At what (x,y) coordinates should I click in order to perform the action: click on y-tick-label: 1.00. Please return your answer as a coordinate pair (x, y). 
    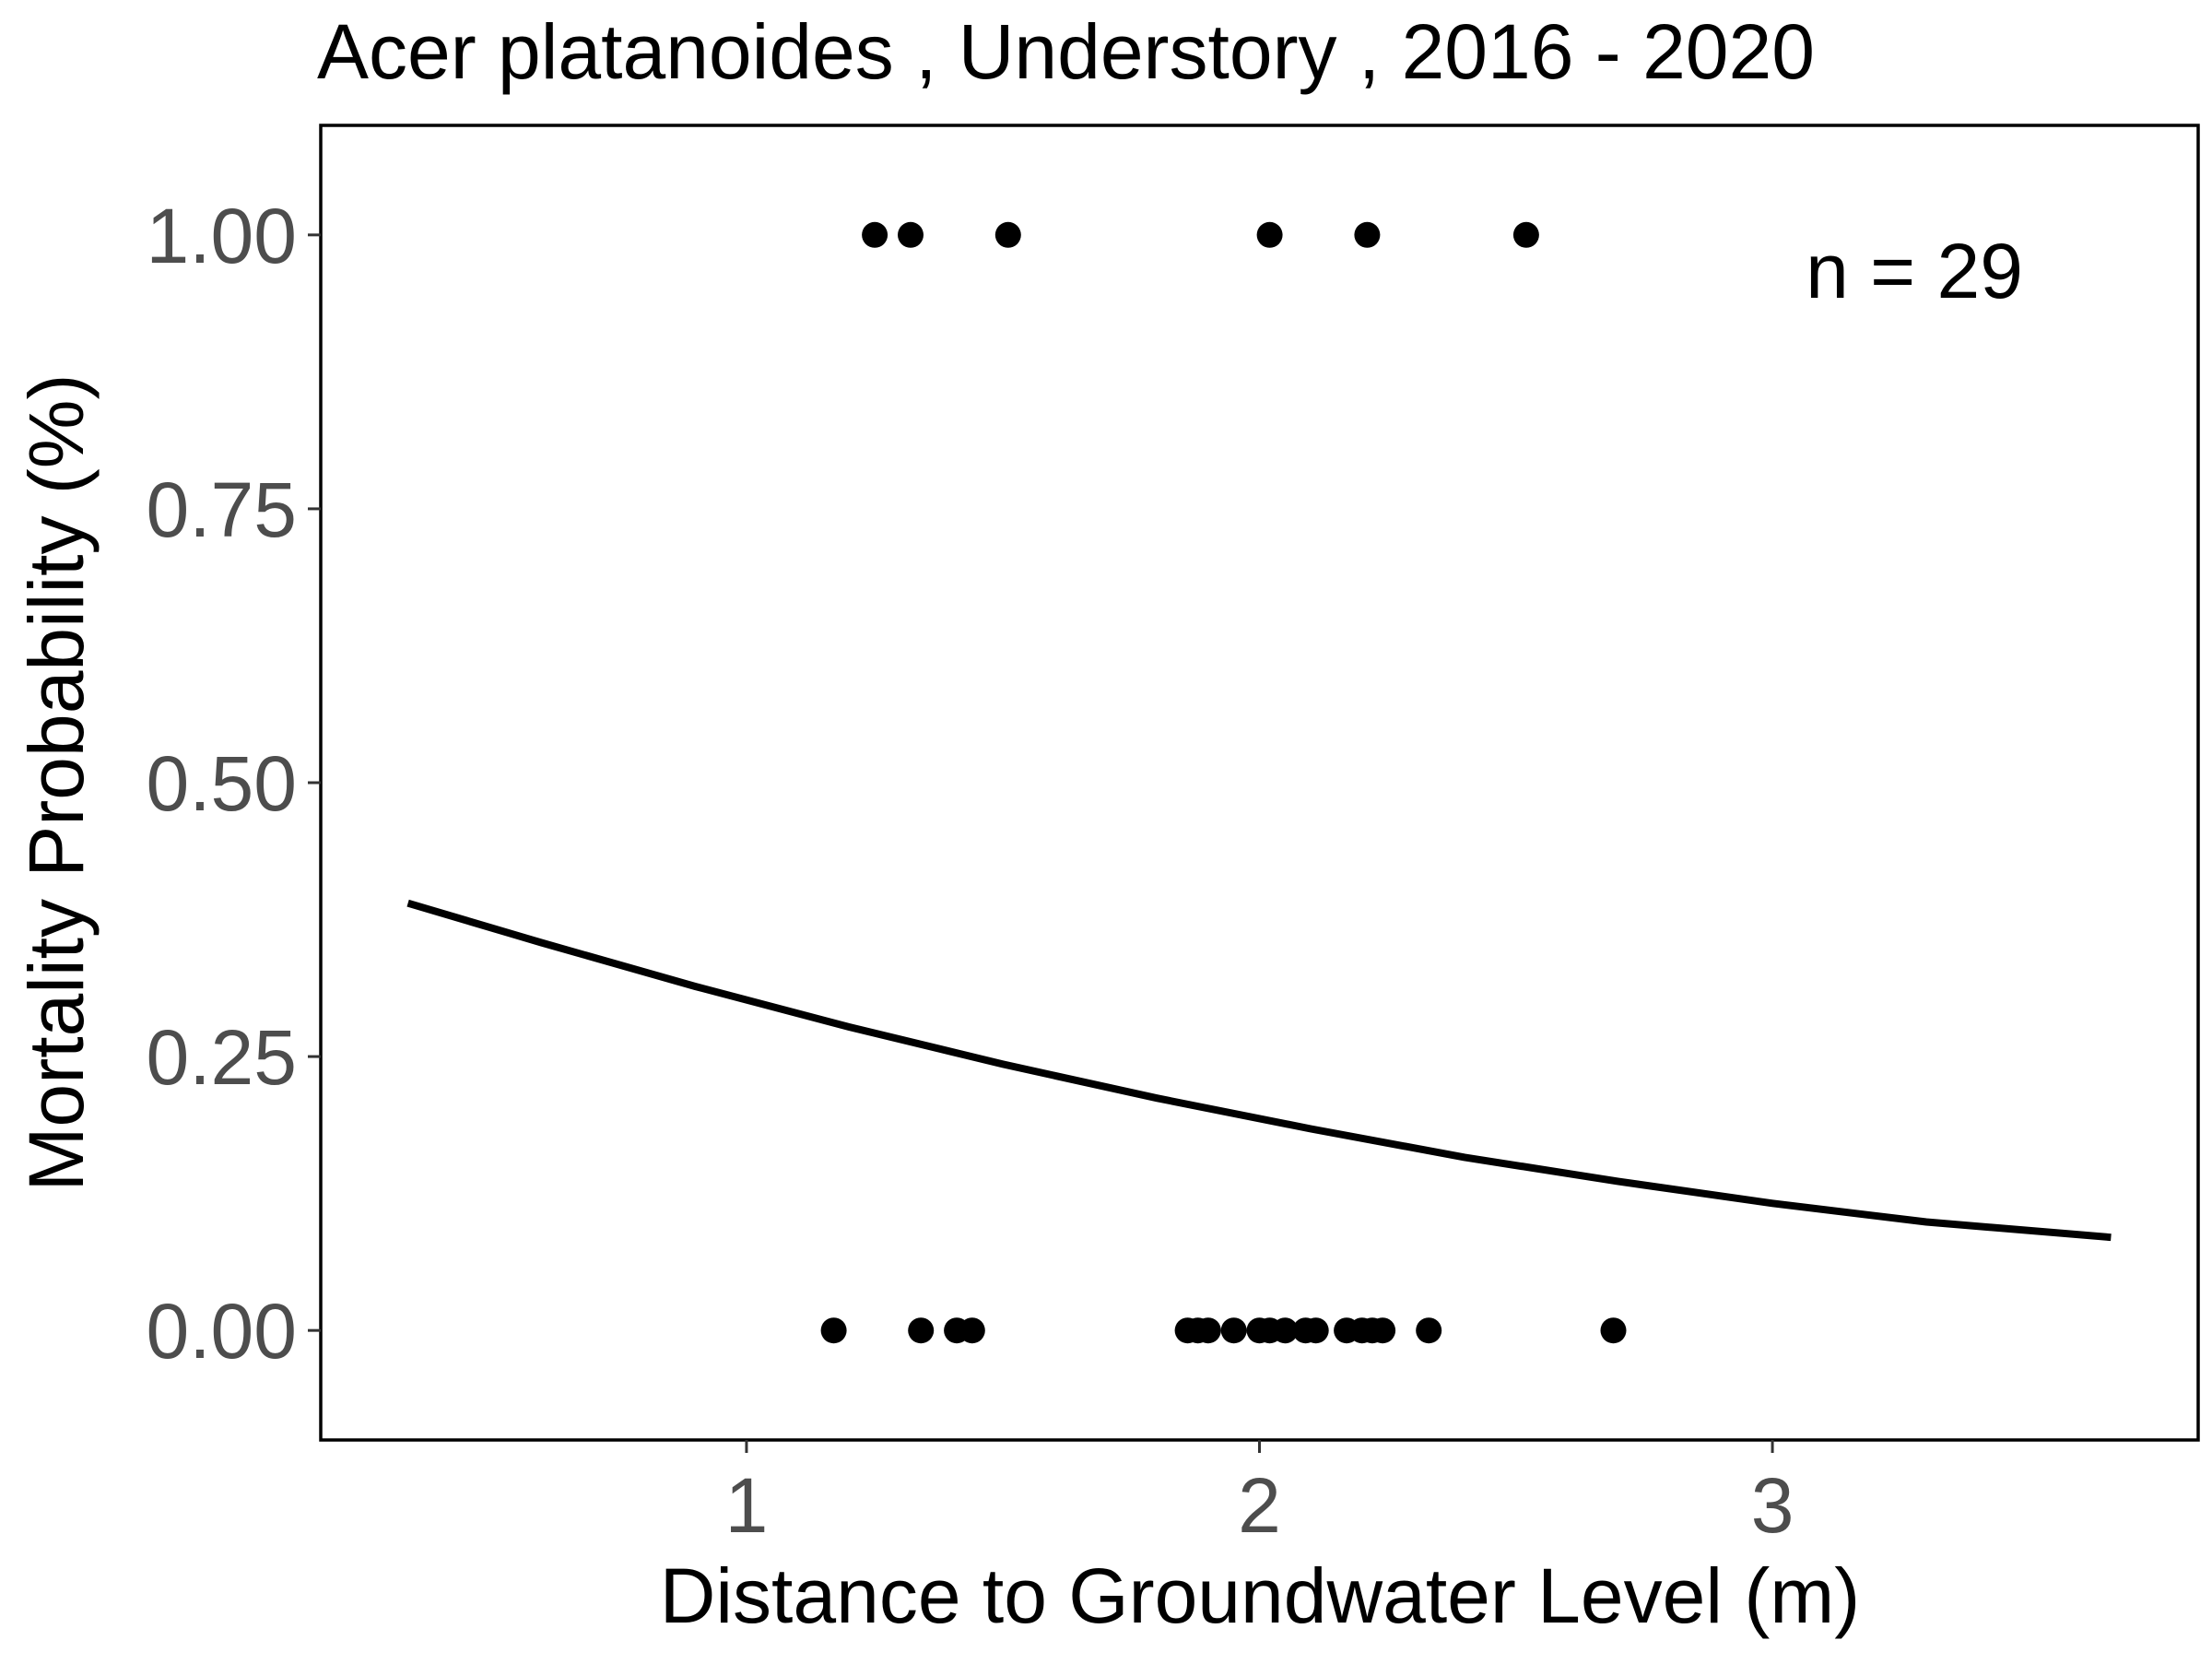
    Looking at the image, I should click on (222, 236).